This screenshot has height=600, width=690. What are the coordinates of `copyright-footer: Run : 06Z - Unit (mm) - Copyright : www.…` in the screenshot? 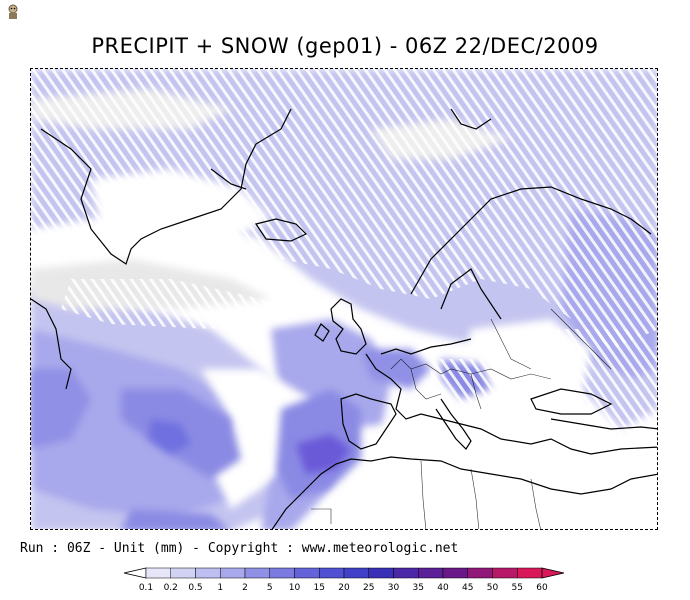 It's located at (239, 548).